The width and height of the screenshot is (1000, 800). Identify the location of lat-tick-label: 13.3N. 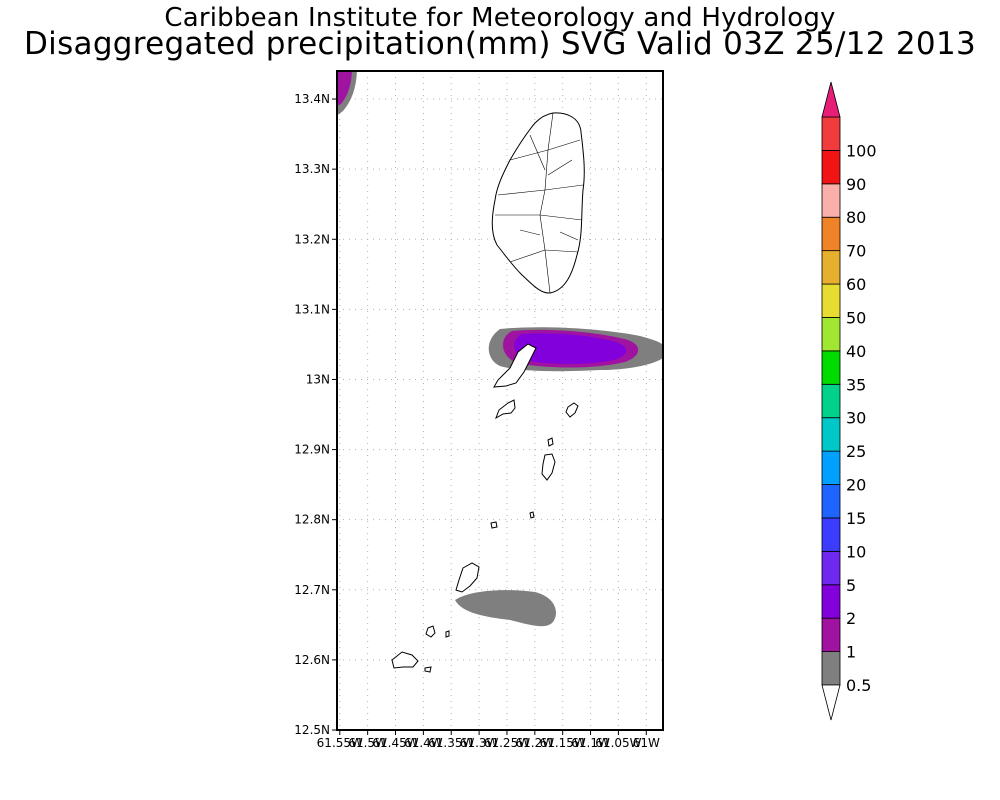
(312, 169).